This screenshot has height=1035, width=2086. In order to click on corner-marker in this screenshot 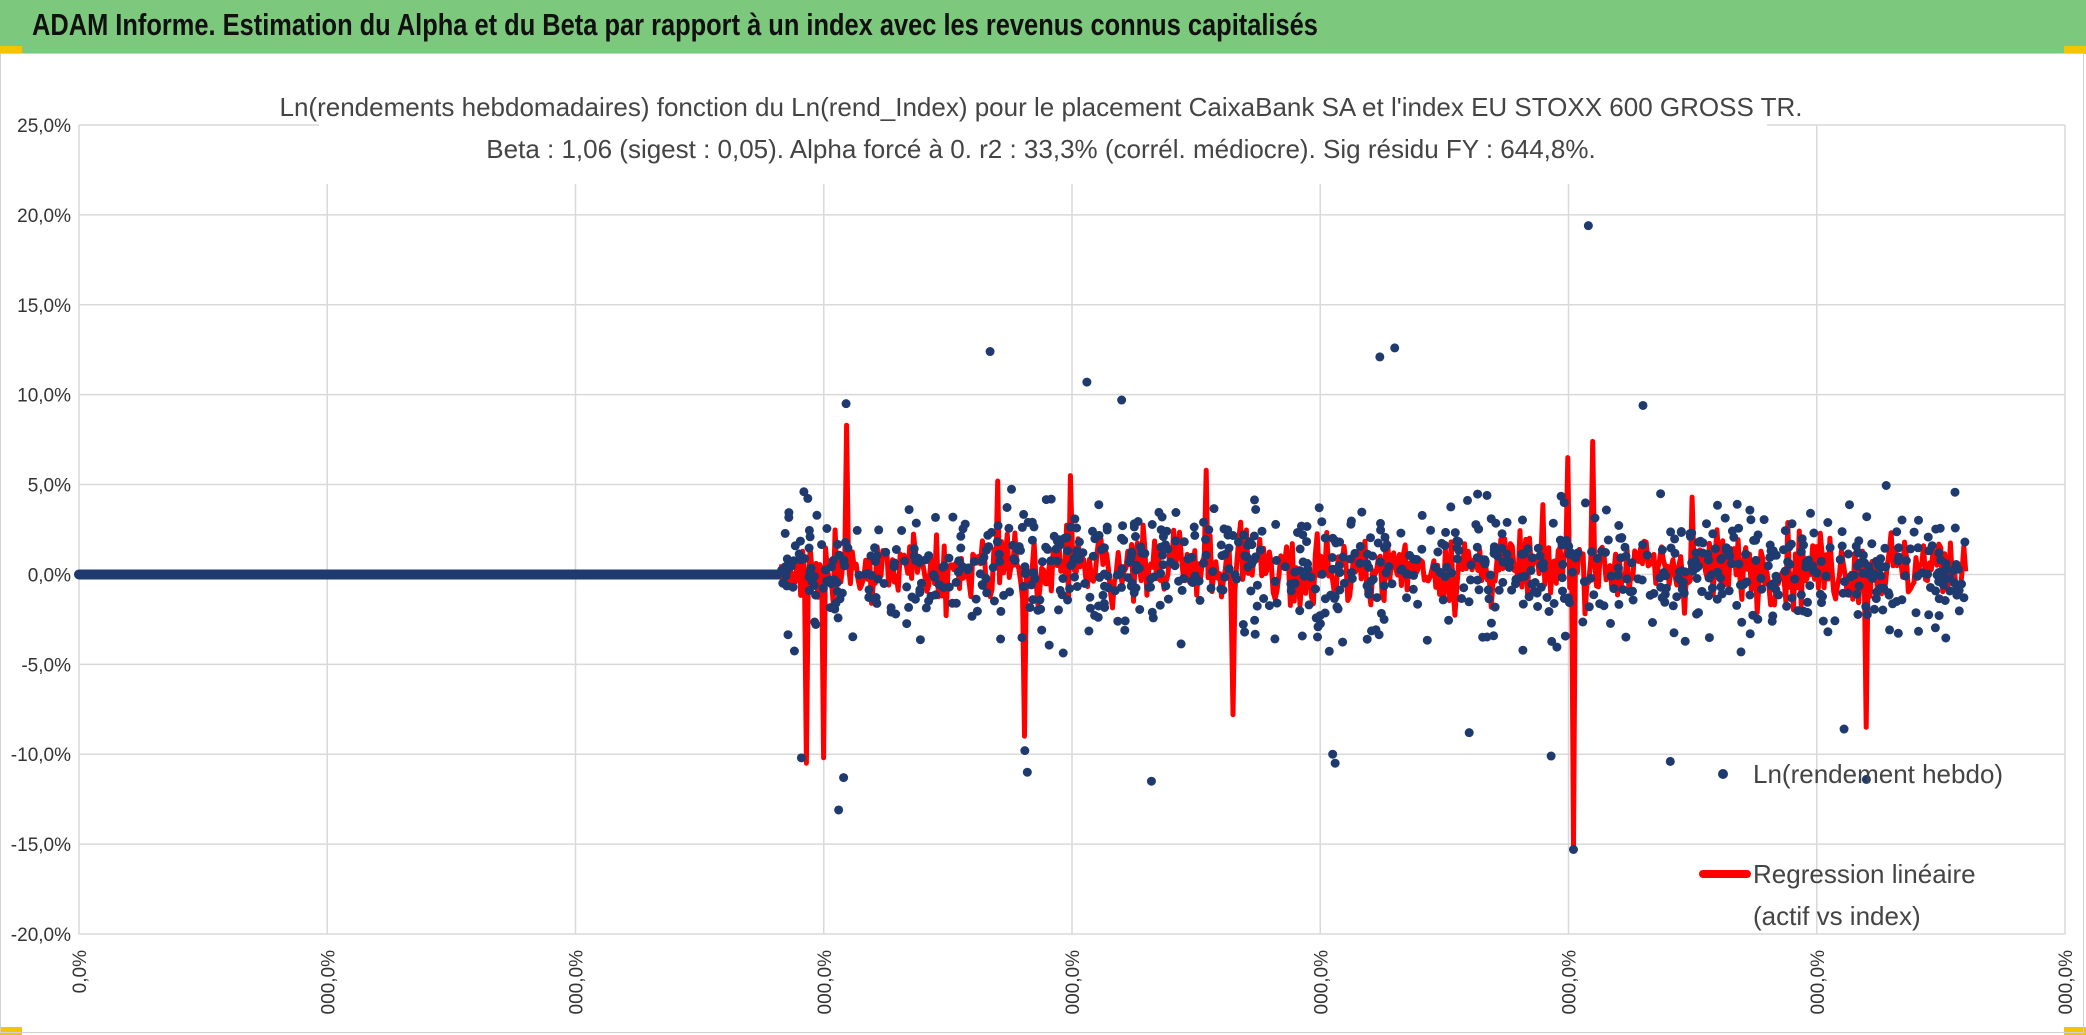, I will do `click(2075, 50)`.